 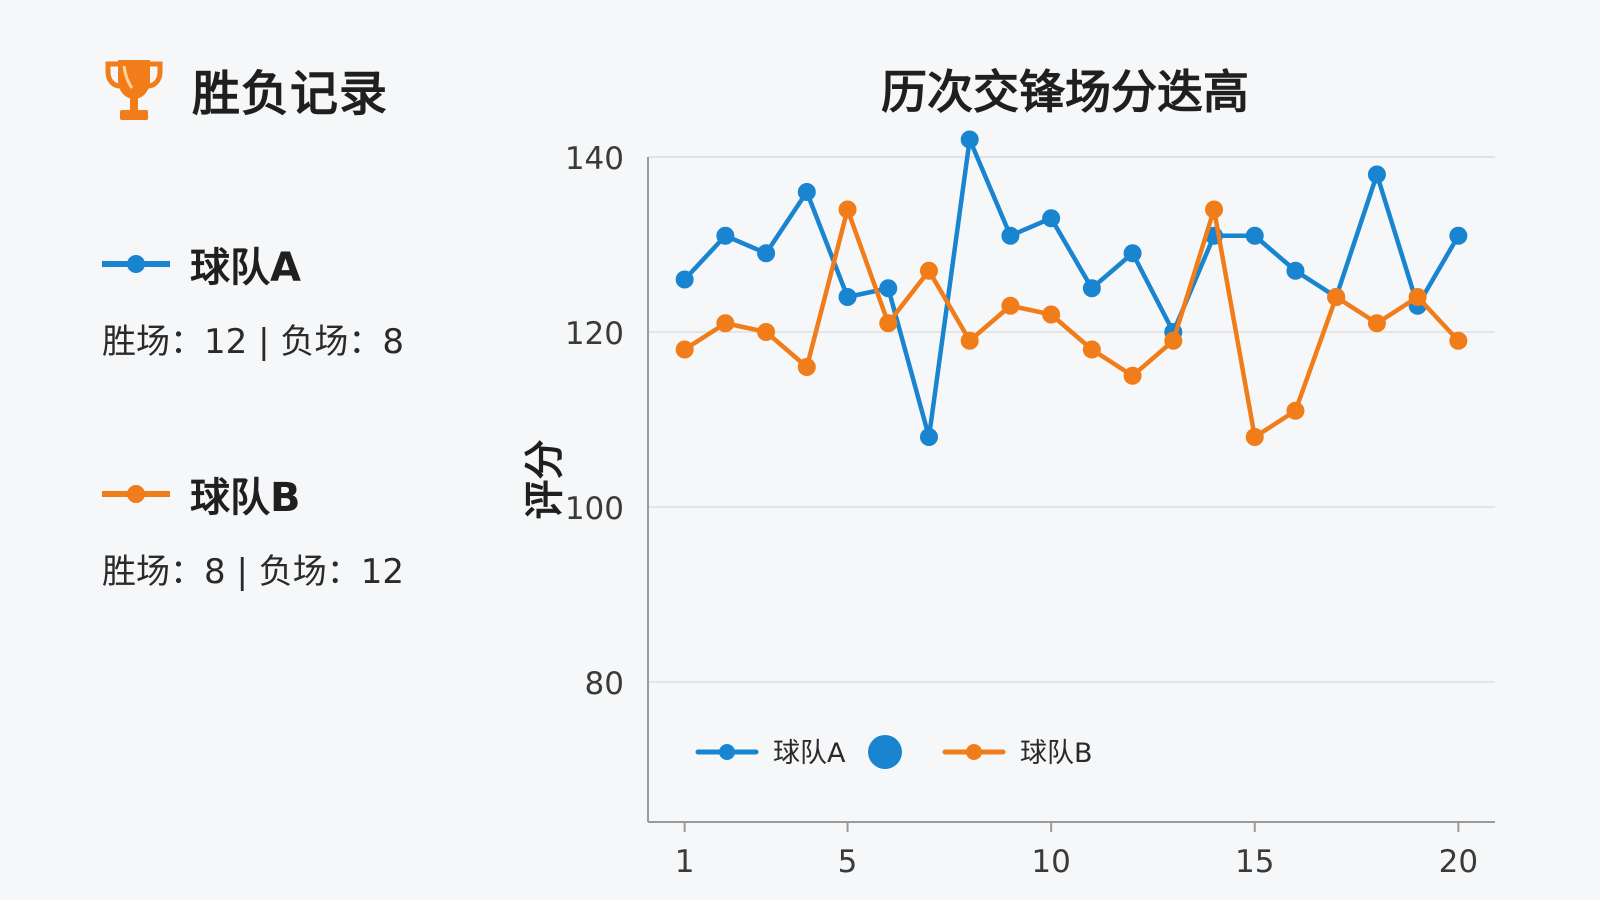 What do you see at coordinates (848, 862) in the screenshot?
I see `x-tick-label-5: 5` at bounding box center [848, 862].